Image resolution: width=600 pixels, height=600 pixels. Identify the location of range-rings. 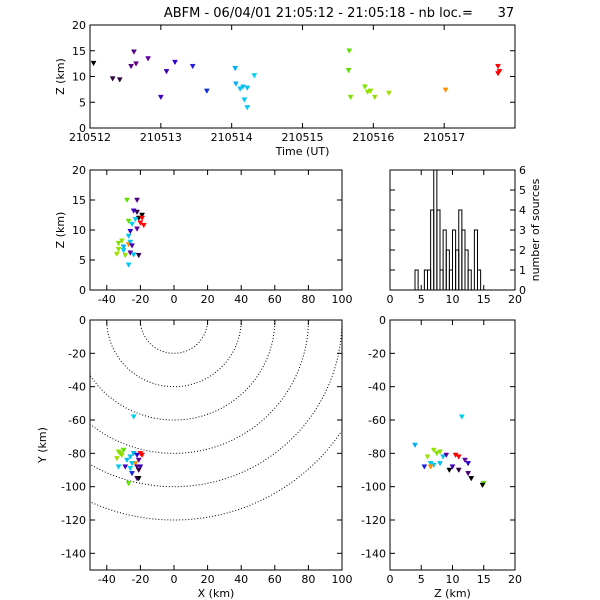
(216, 420).